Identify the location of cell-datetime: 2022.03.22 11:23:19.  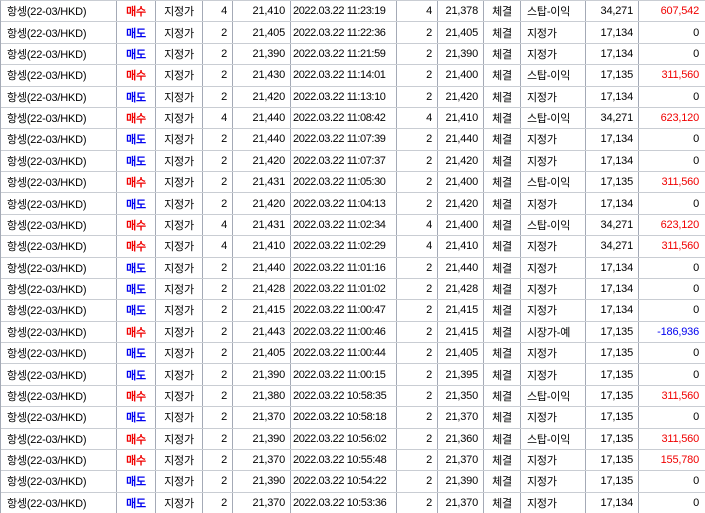
(344, 11).